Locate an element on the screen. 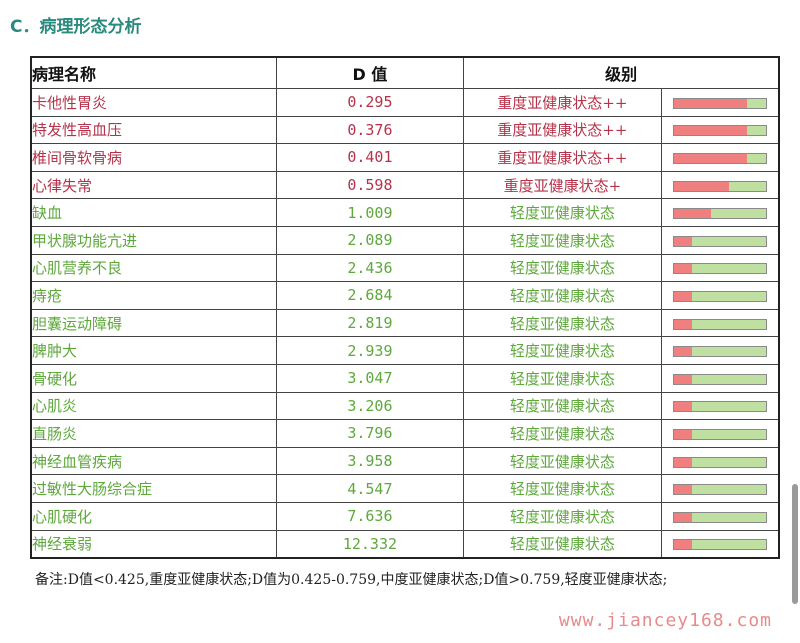 This screenshot has width=800, height=643. d-value: 2.939 is located at coordinates (370, 350).